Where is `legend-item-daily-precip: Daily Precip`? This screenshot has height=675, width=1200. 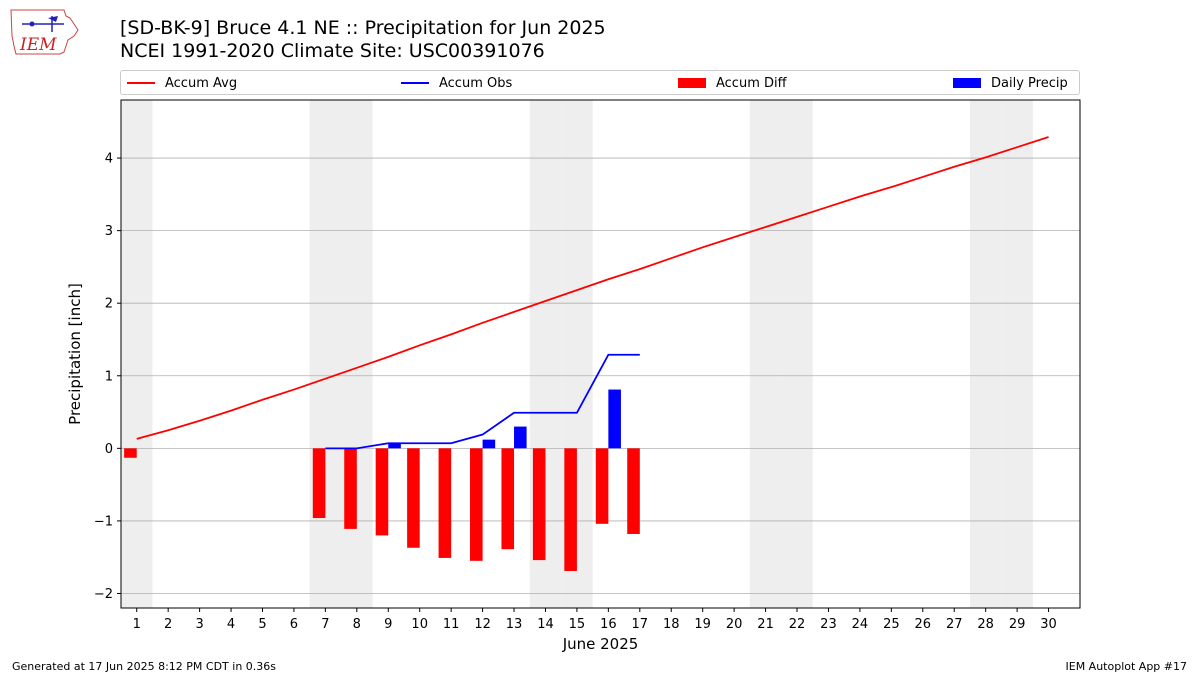 legend-item-daily-precip: Daily Precip is located at coordinates (1010, 83).